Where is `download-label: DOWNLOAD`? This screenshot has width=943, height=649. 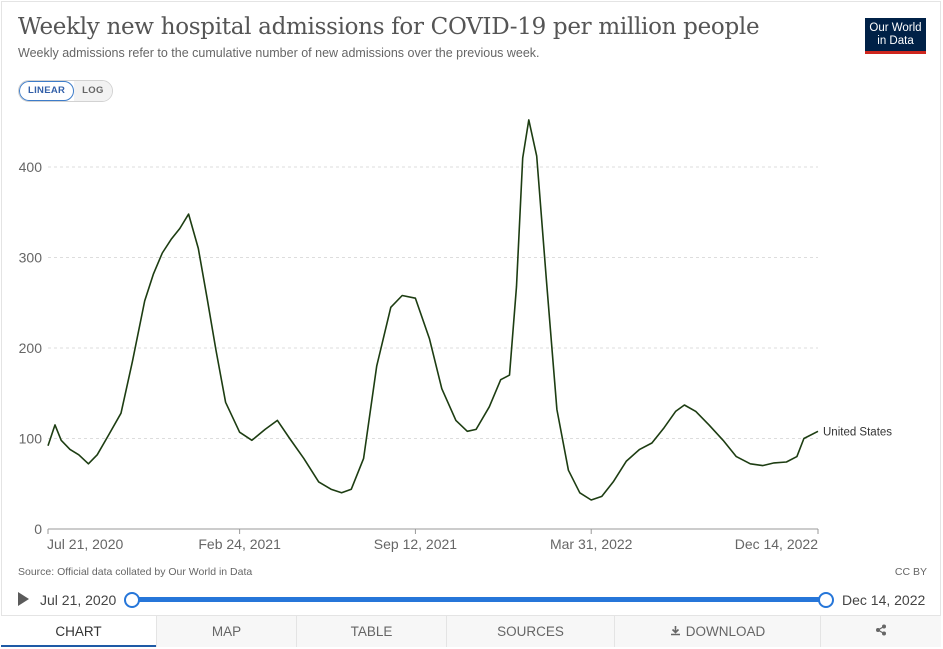 download-label: DOWNLOAD is located at coordinates (725, 631).